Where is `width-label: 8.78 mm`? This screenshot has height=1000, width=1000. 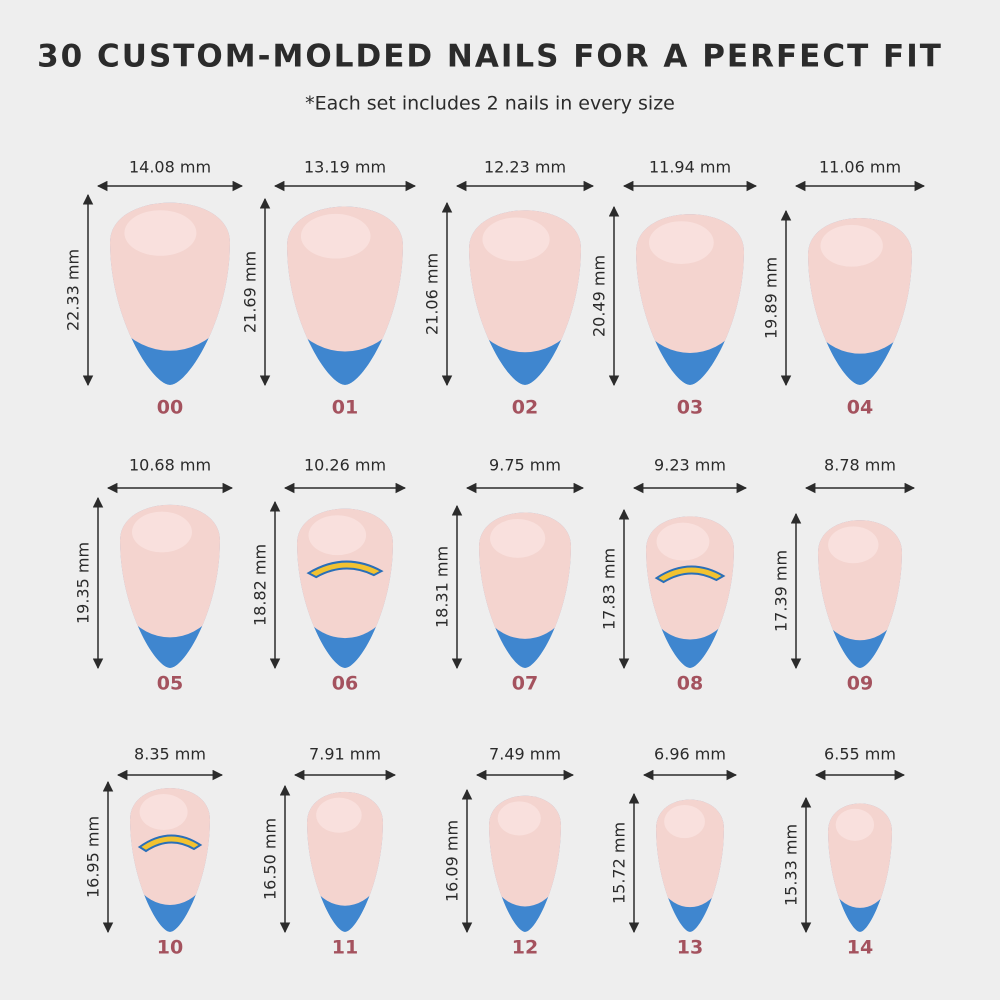 width-label: 8.78 mm is located at coordinates (860, 465).